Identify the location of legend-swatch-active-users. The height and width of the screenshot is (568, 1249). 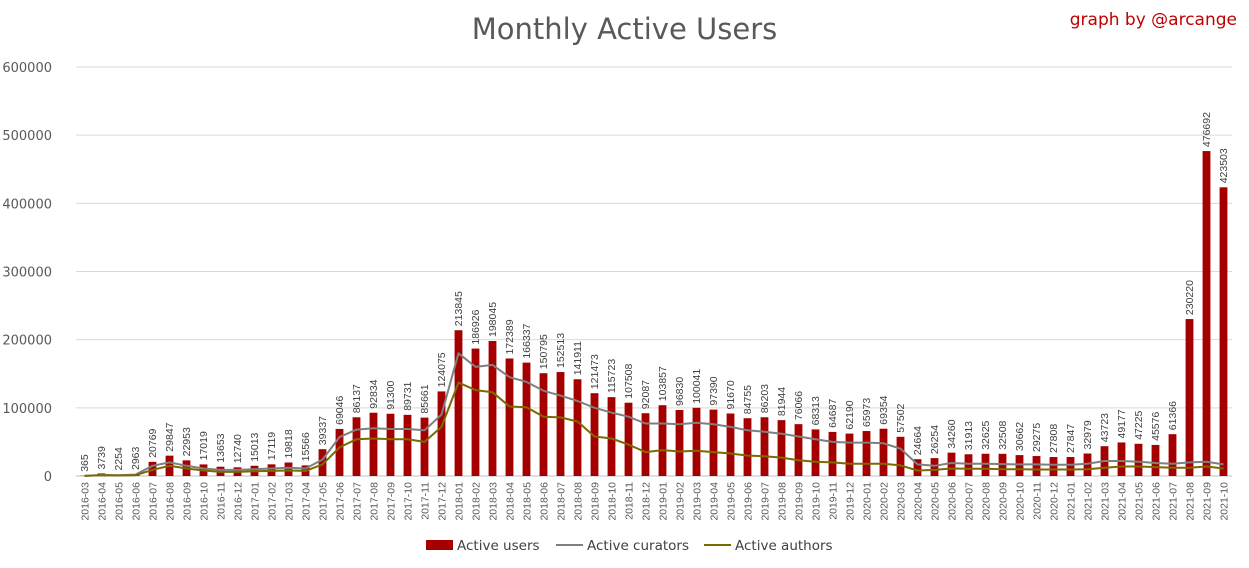
(439, 545).